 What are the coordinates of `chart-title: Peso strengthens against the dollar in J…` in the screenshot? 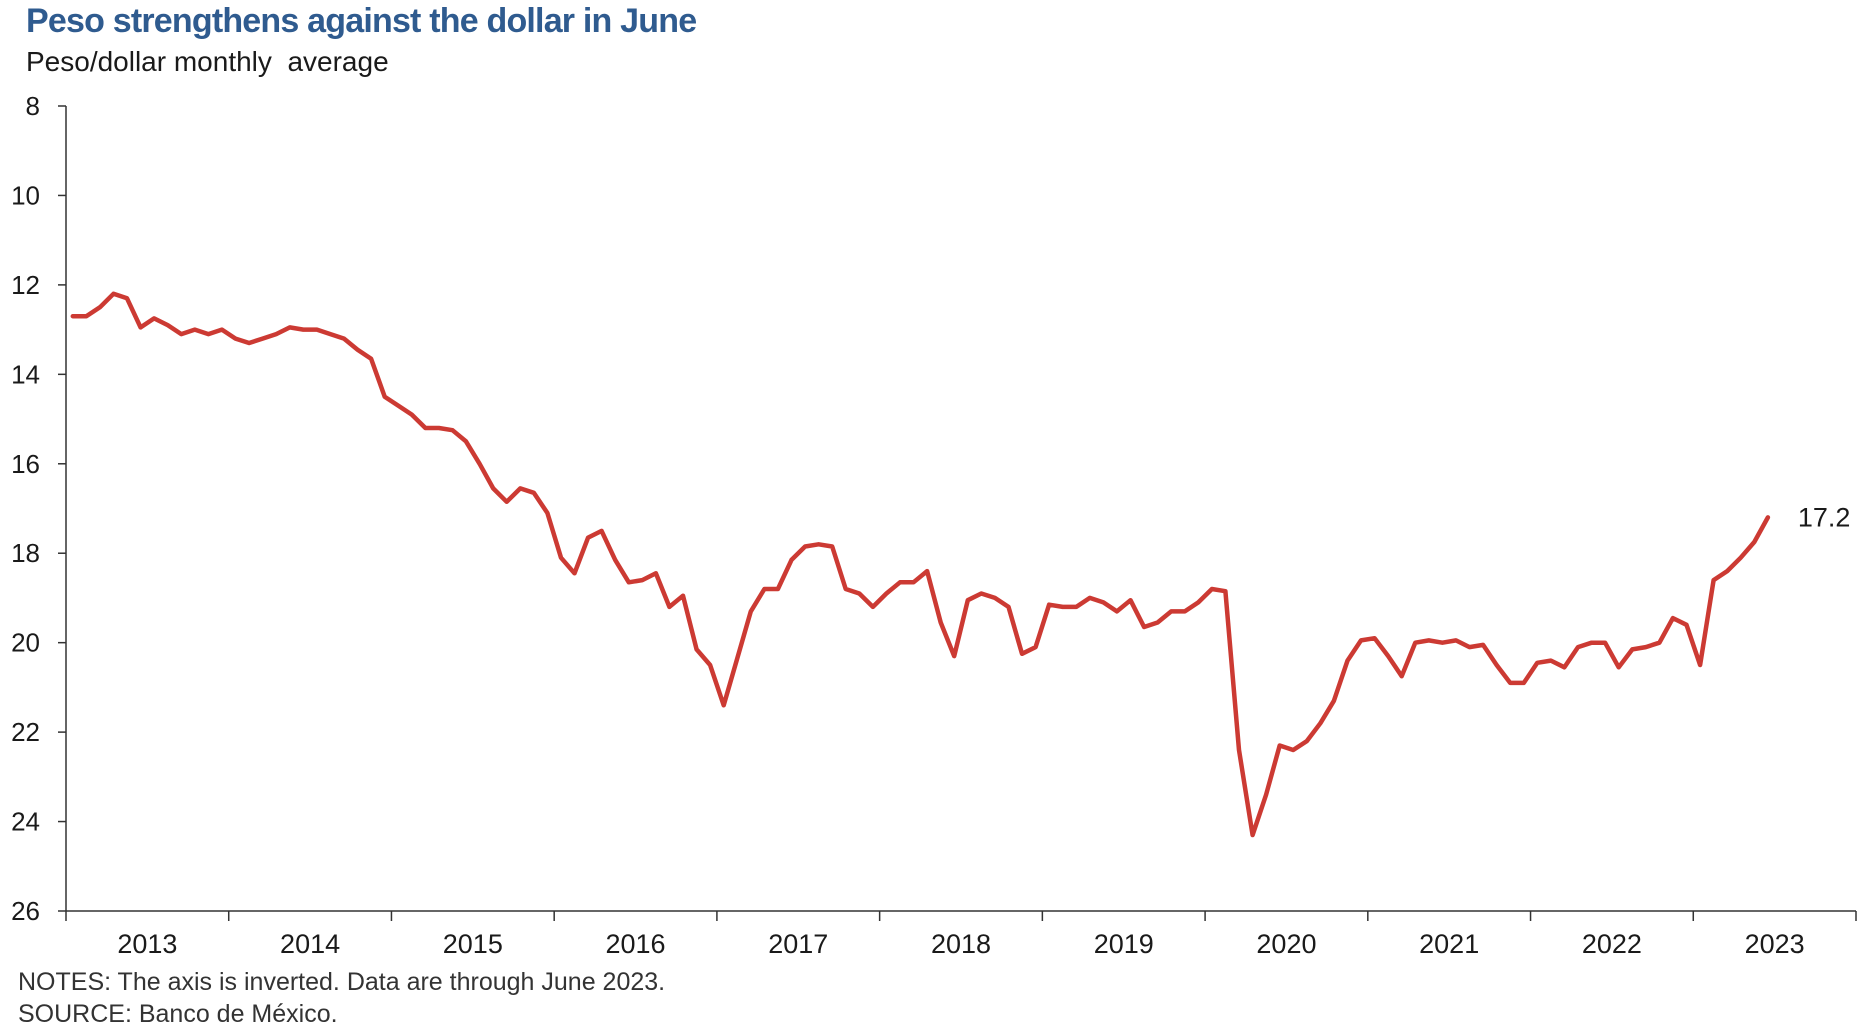 It's located at (361, 21).